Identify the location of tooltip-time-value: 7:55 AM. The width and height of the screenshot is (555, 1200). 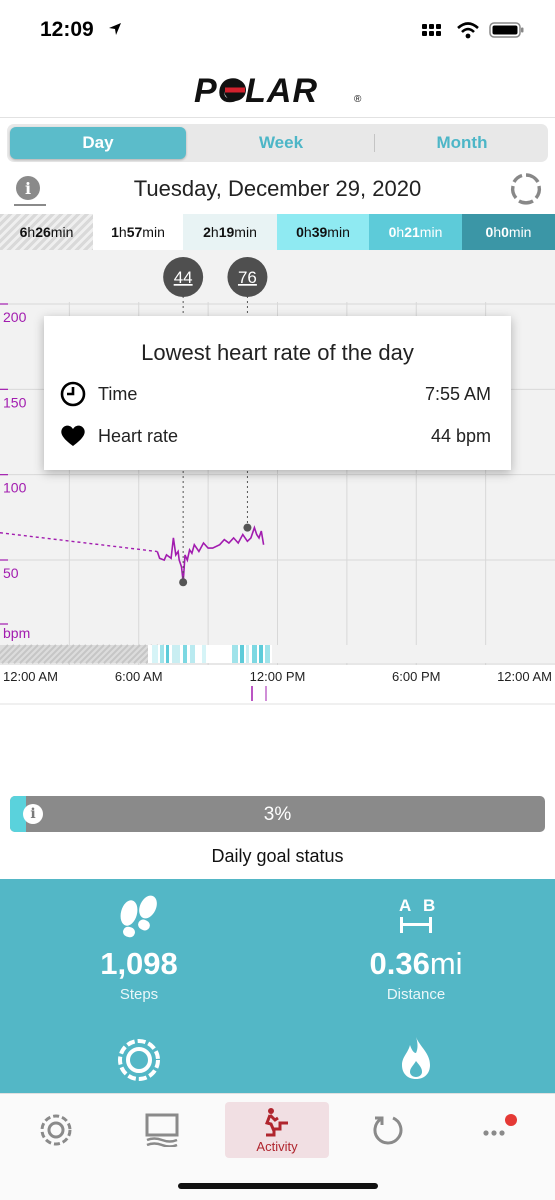
(457, 393).